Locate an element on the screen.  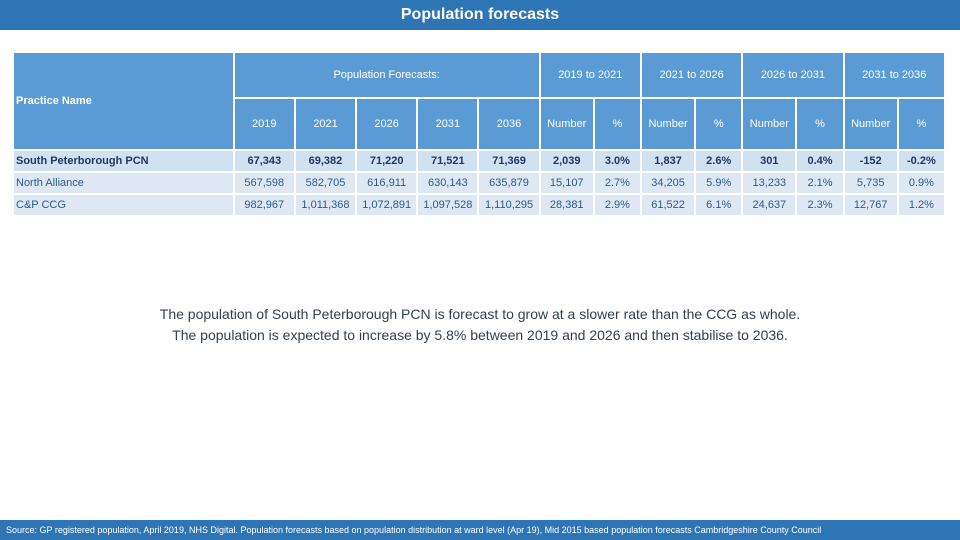
group-header-2031-2036: 2031 to 2036 is located at coordinates (894, 75).